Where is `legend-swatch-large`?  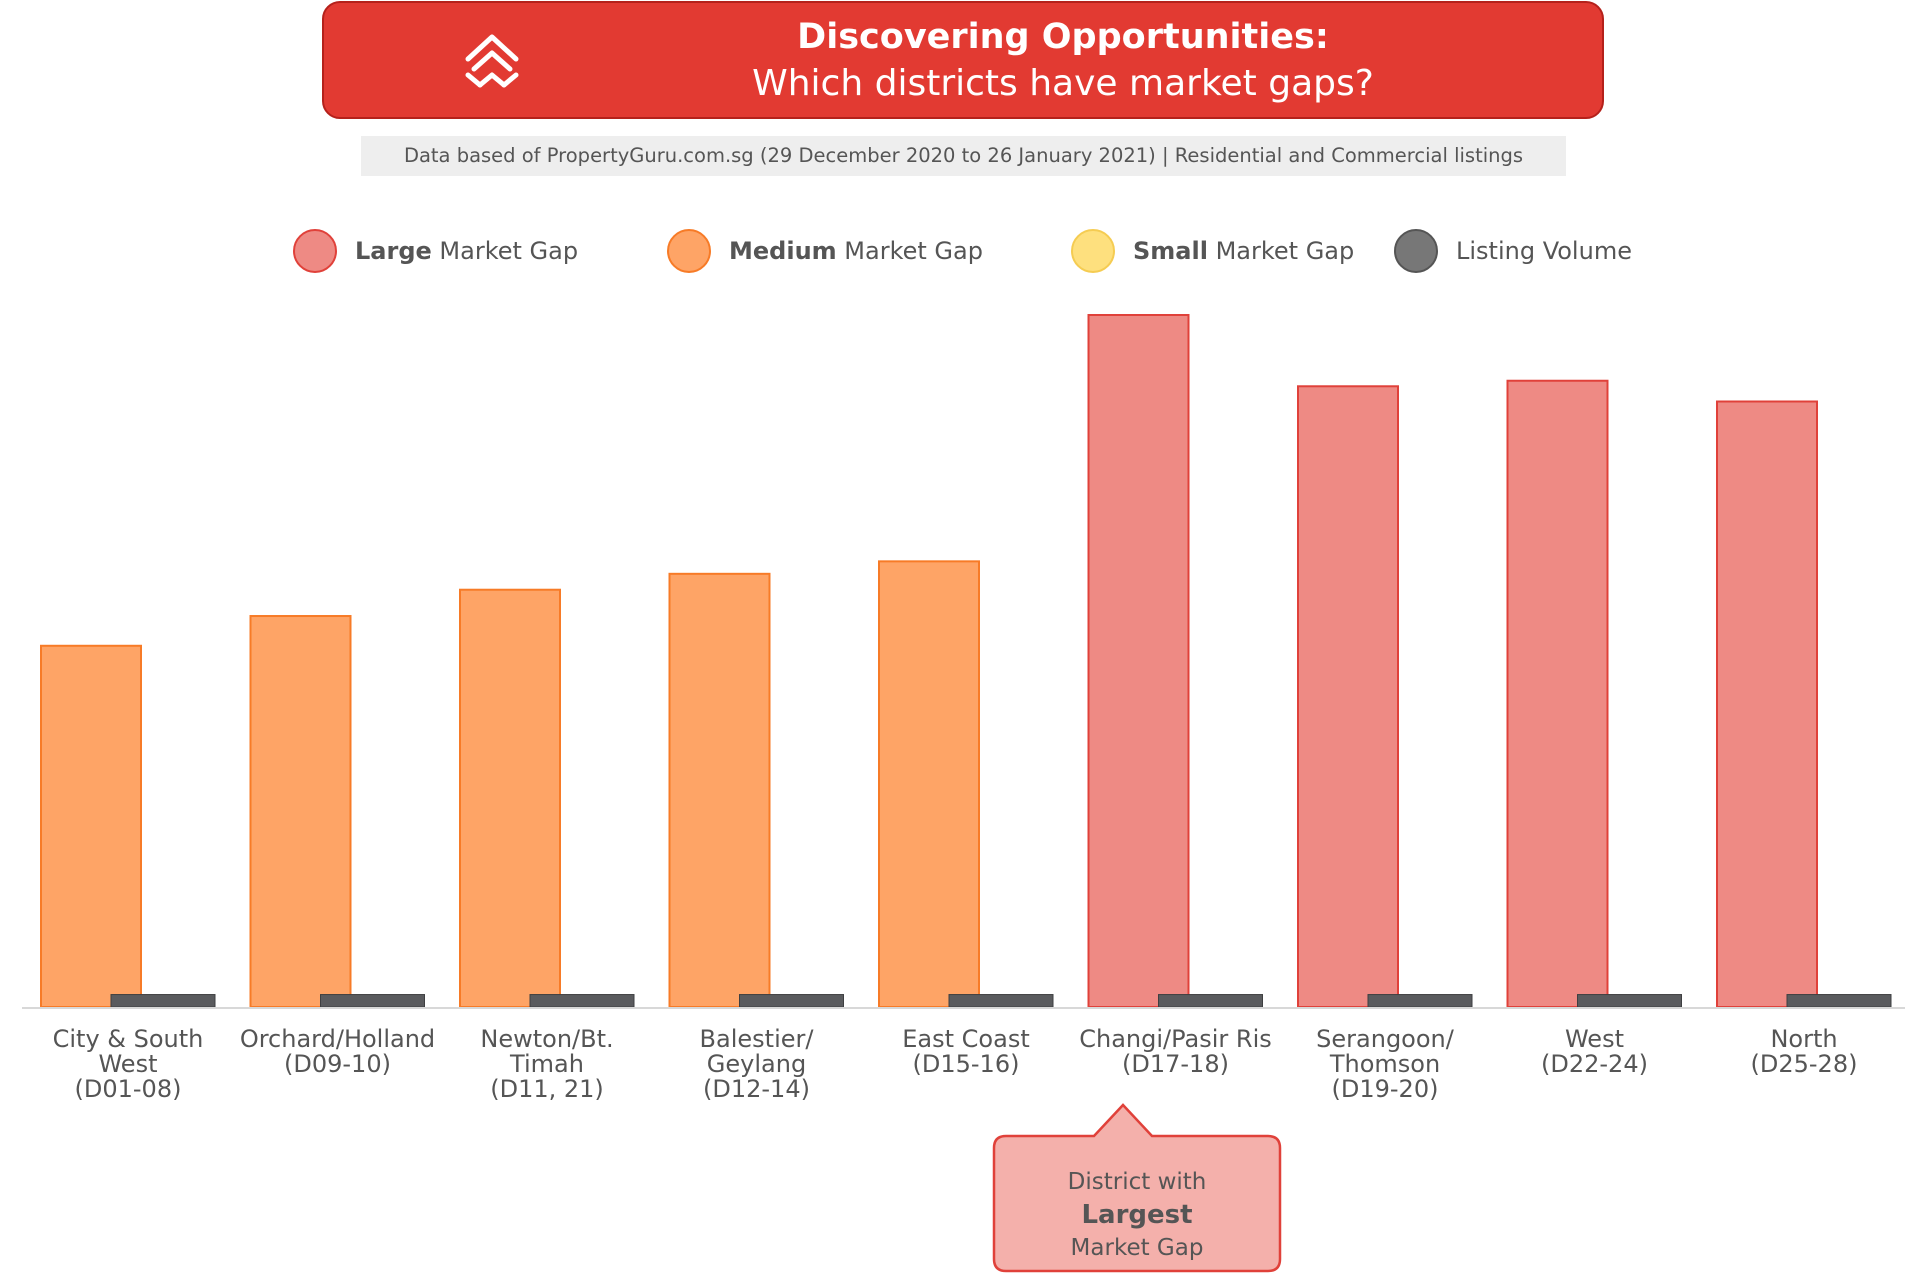 legend-swatch-large is located at coordinates (315, 251).